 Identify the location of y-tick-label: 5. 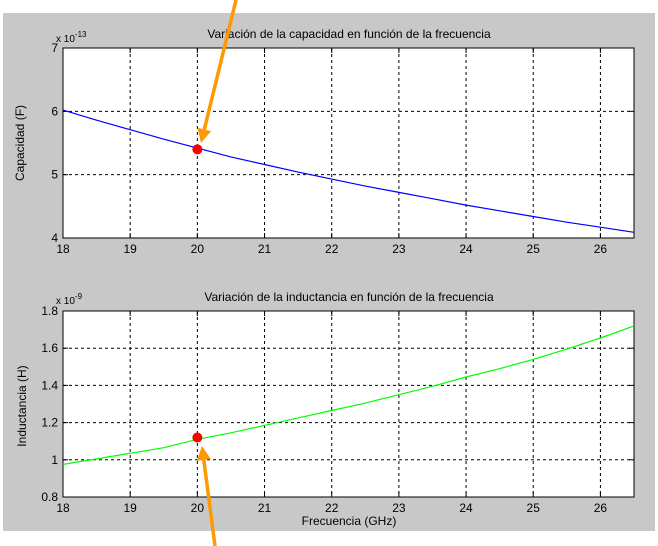
(54, 175).